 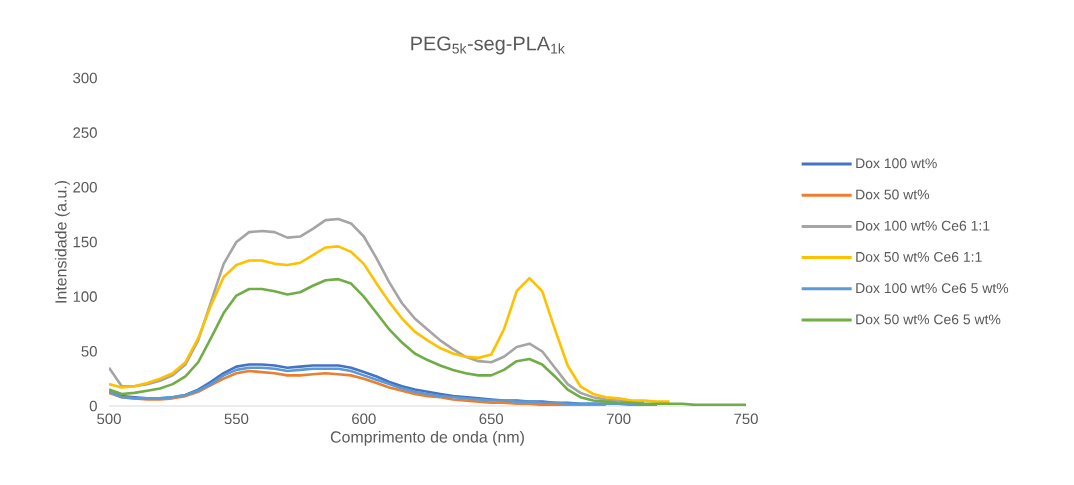 I want to click on y-tick-label: 300, so click(x=85, y=78).